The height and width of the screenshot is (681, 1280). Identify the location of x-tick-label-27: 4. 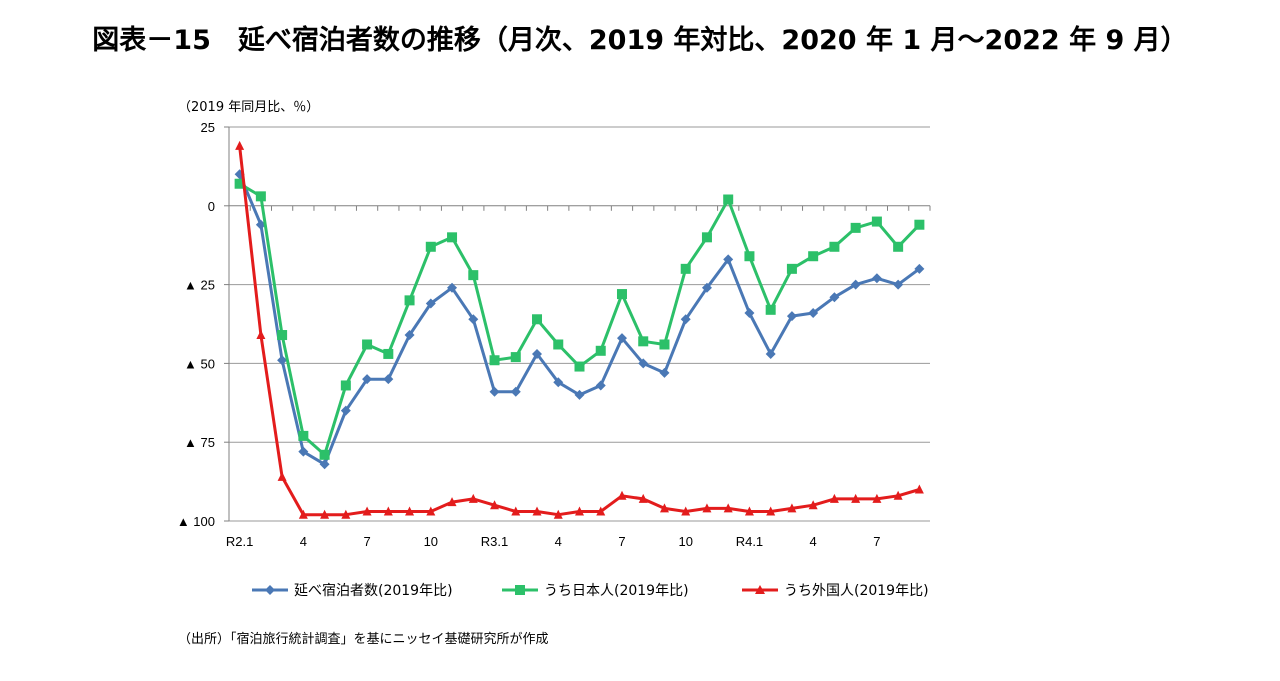
(813, 541).